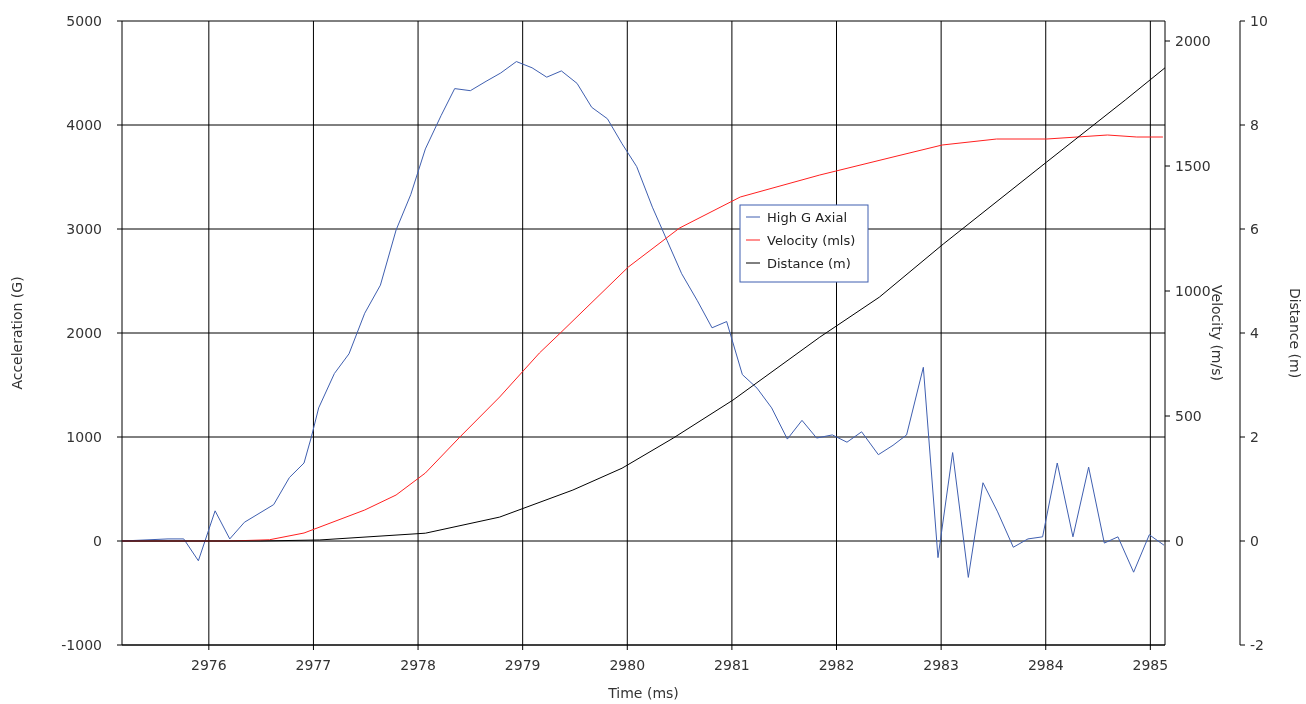 The height and width of the screenshot is (704, 1306). I want to click on y3-tick-label: 0, so click(1254, 540).